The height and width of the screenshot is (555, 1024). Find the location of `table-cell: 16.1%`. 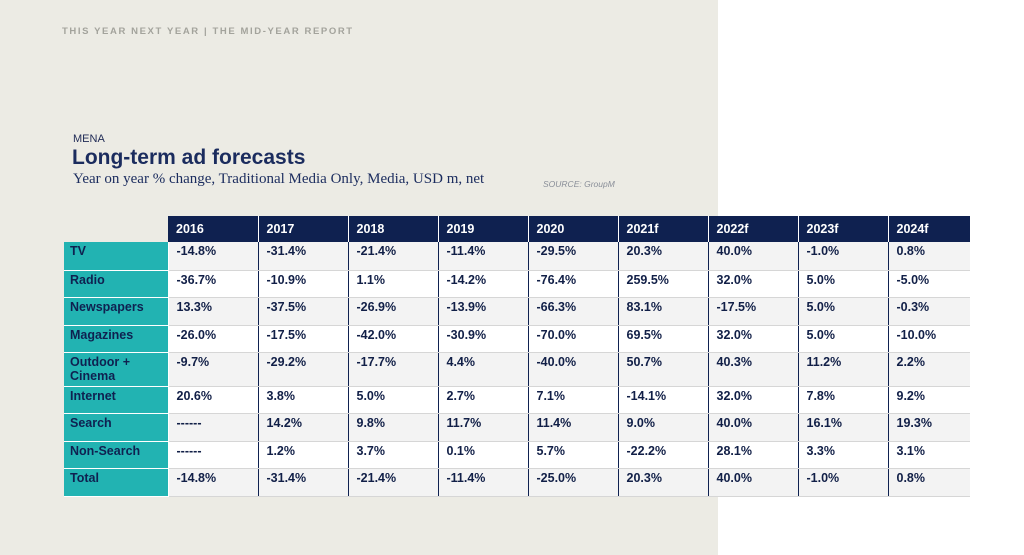

table-cell: 16.1% is located at coordinates (843, 427).